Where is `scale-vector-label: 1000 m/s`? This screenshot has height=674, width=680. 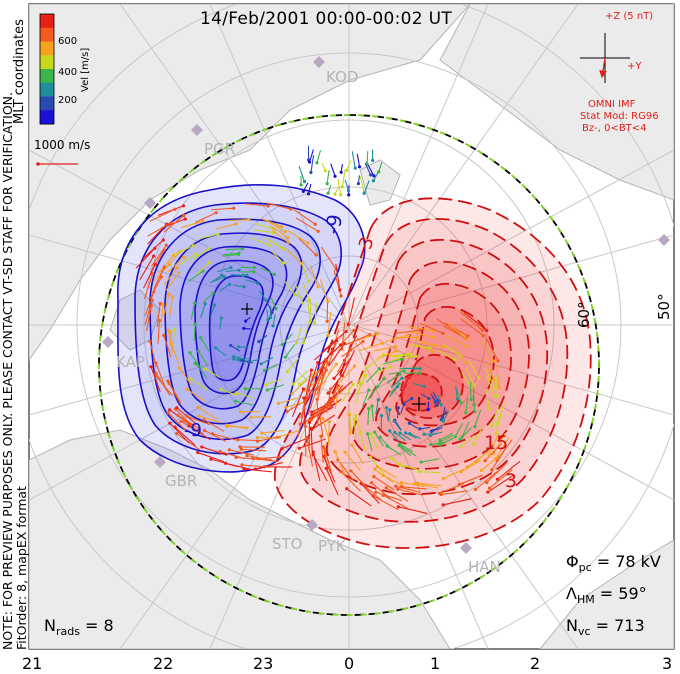 scale-vector-label: 1000 m/s is located at coordinates (62, 145).